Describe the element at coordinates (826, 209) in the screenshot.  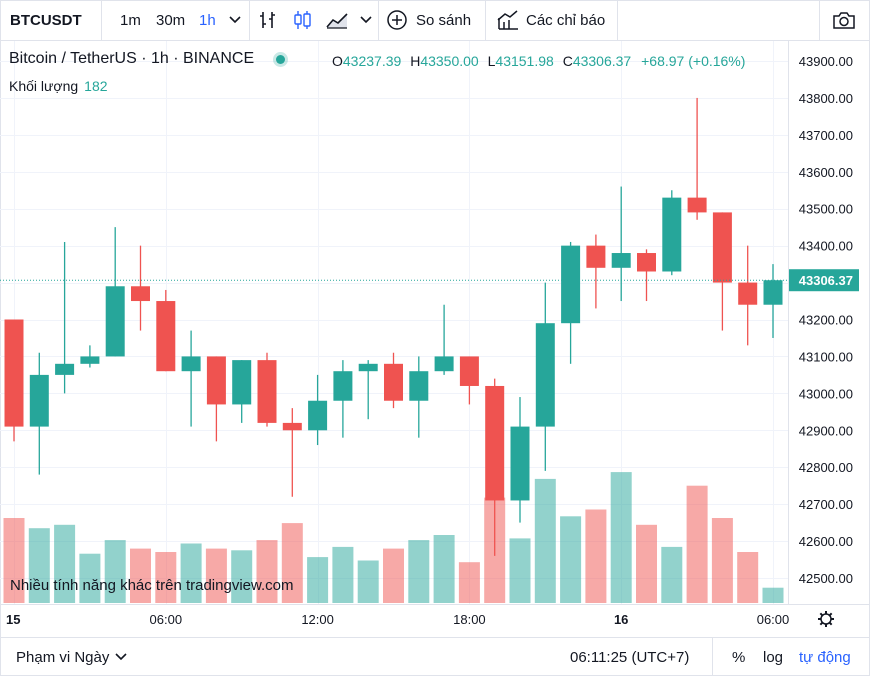
I see `price-axis-label: 43500.00` at that location.